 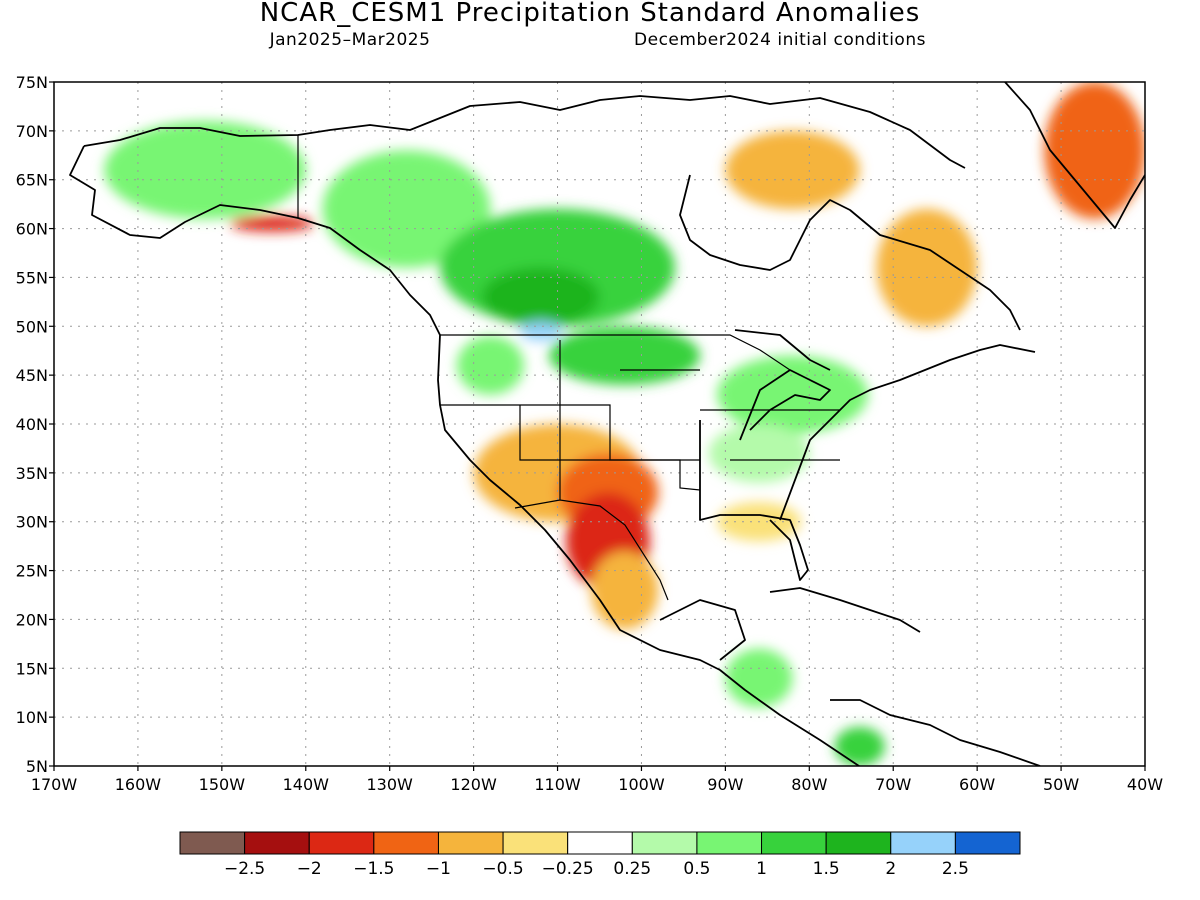 I want to click on anomaly-region-ohio-valley-wet, so click(x=759, y=453).